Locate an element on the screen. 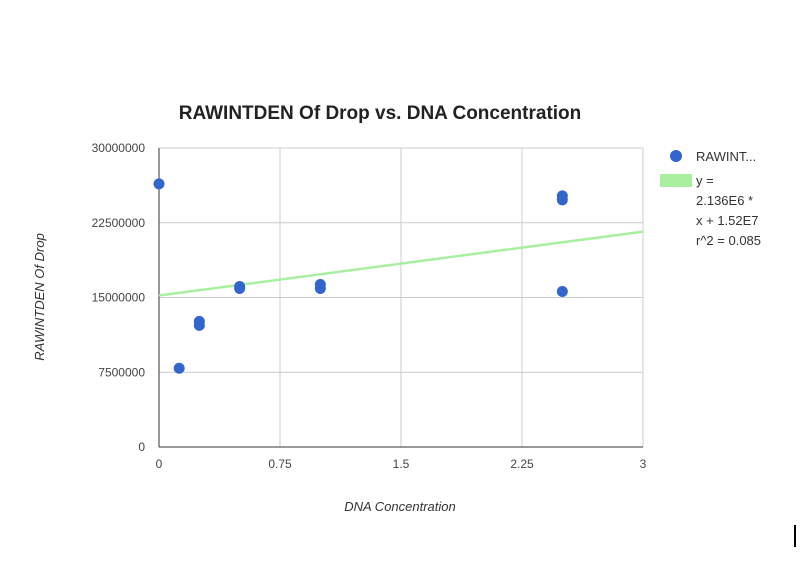 This screenshot has height=567, width=800. x-tick-label: 0.75 is located at coordinates (280, 464).